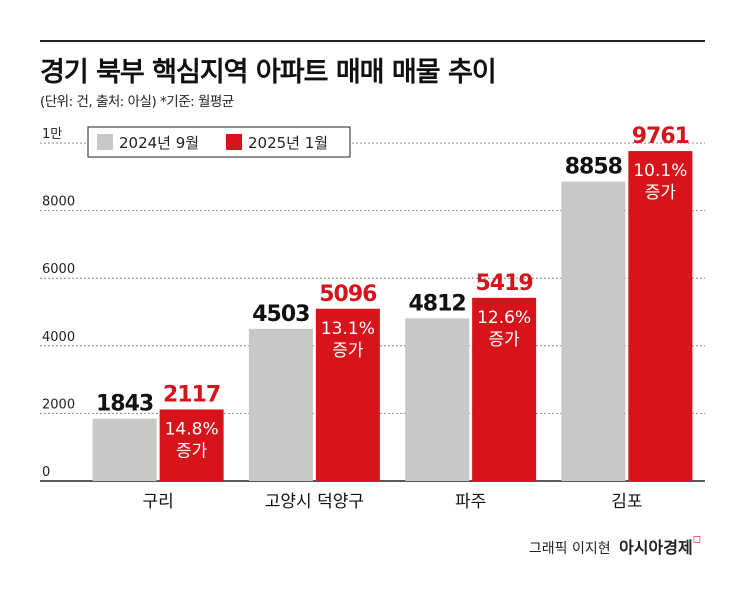  I want to click on category-label: 구리, so click(157, 502).